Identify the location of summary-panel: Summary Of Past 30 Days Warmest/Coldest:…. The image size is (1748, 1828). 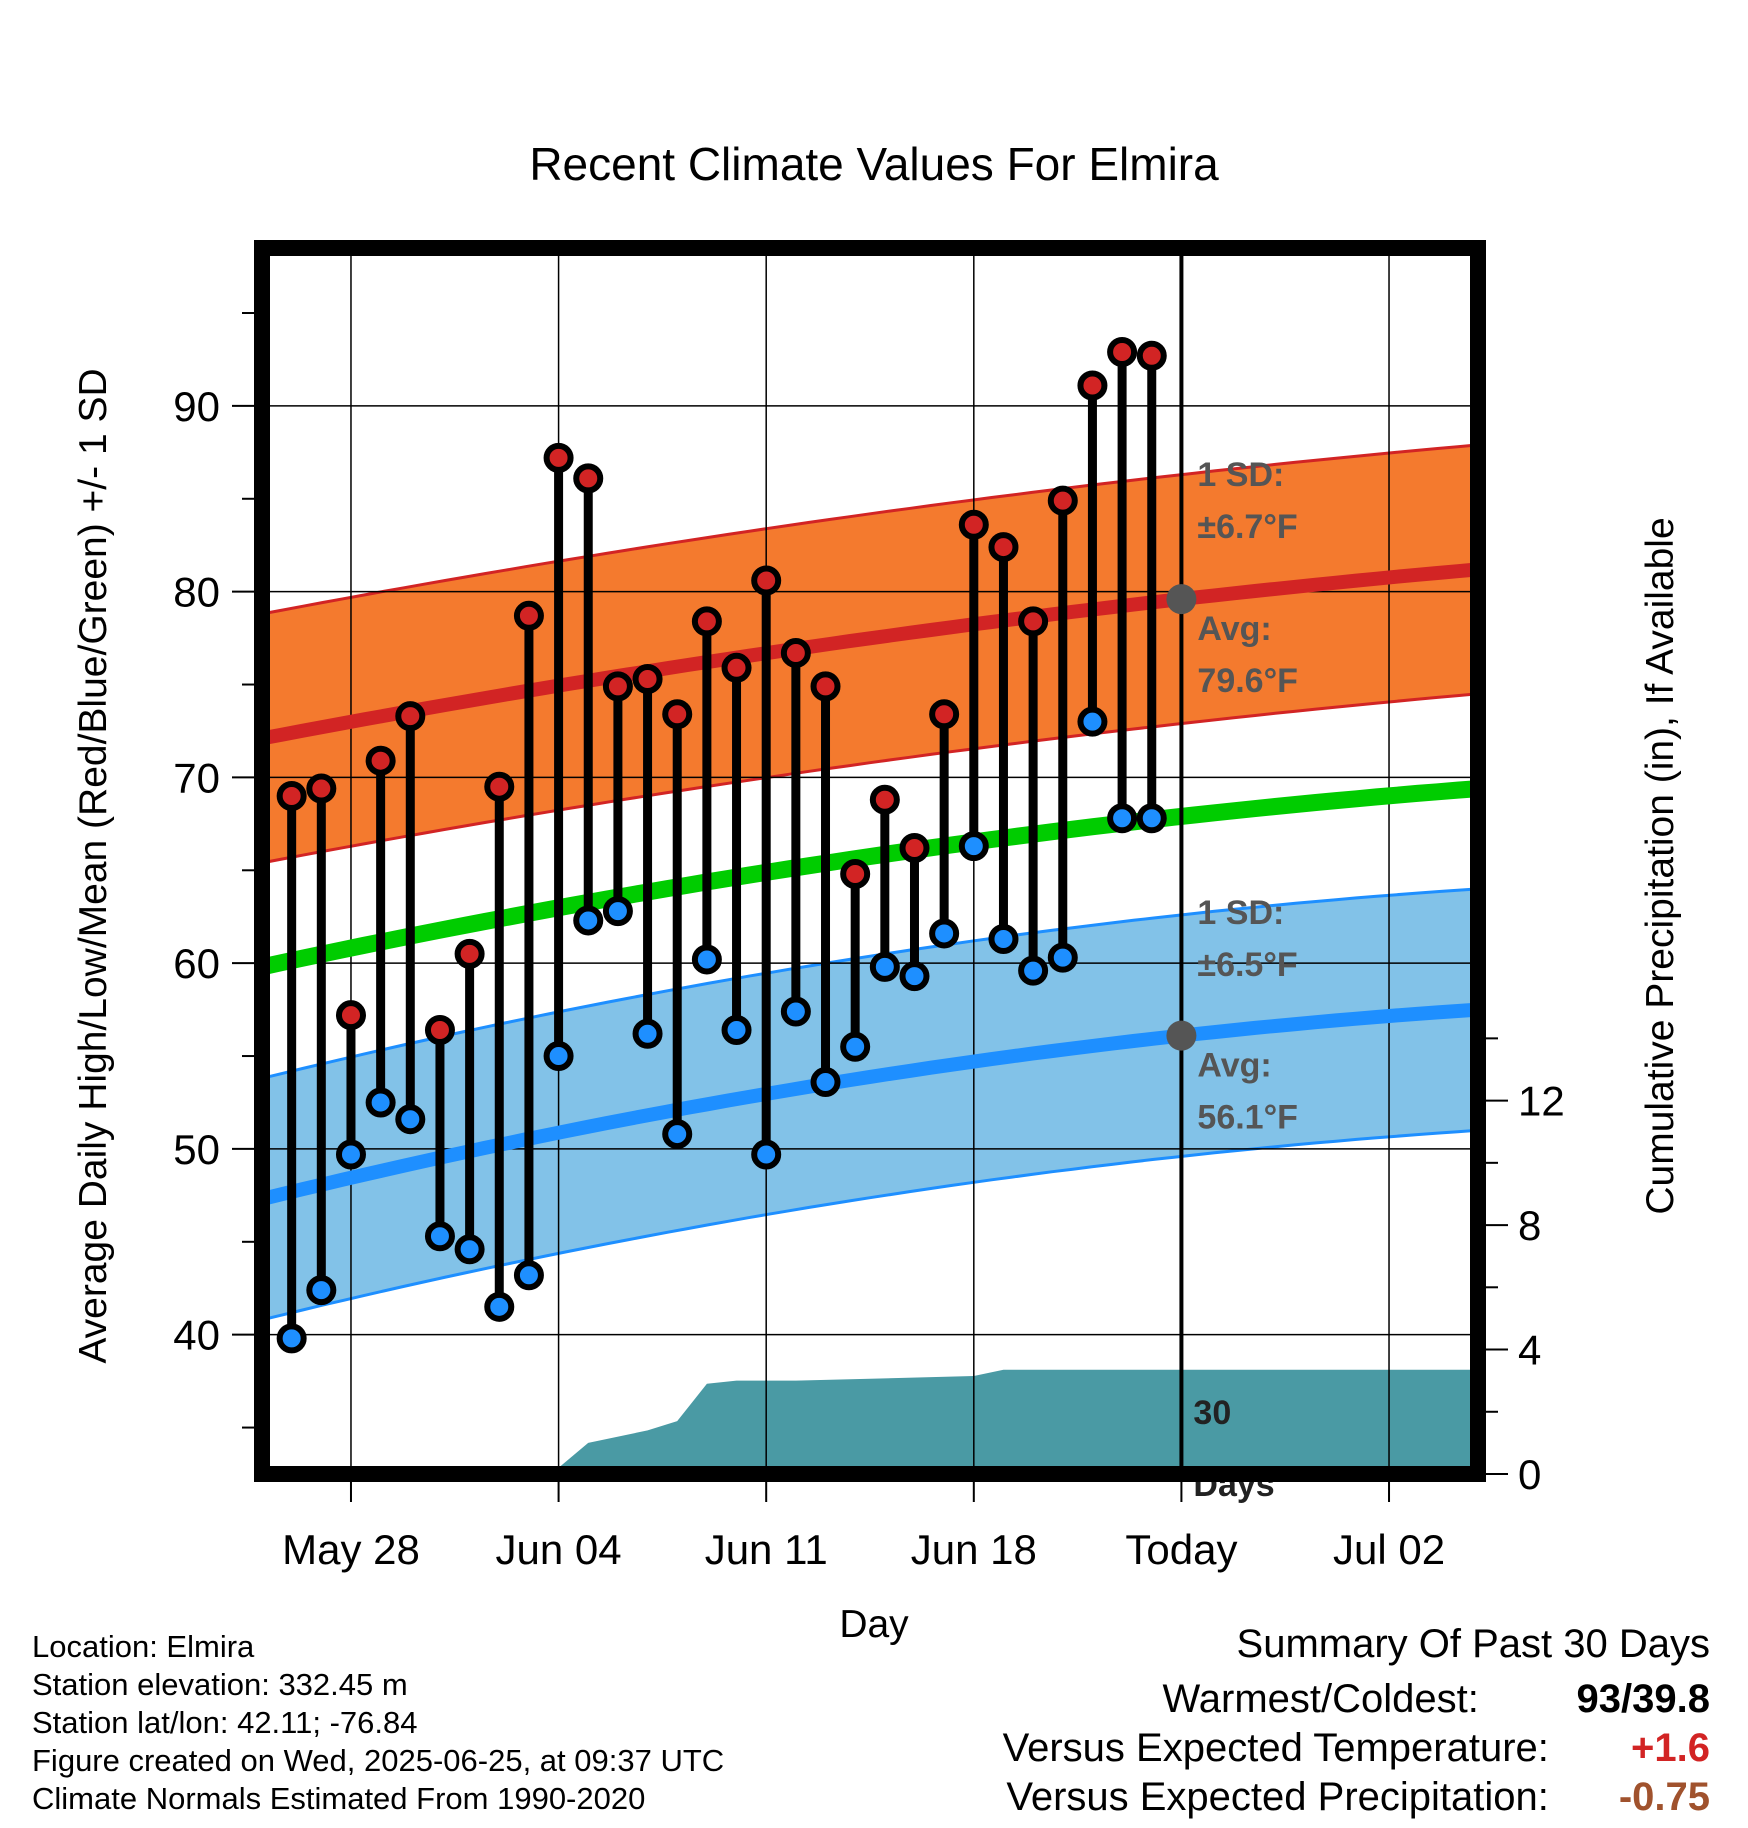
(1356, 1721).